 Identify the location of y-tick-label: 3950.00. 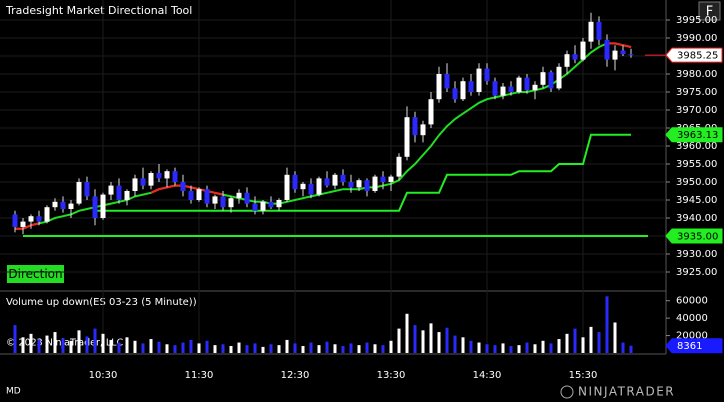
(696, 182).